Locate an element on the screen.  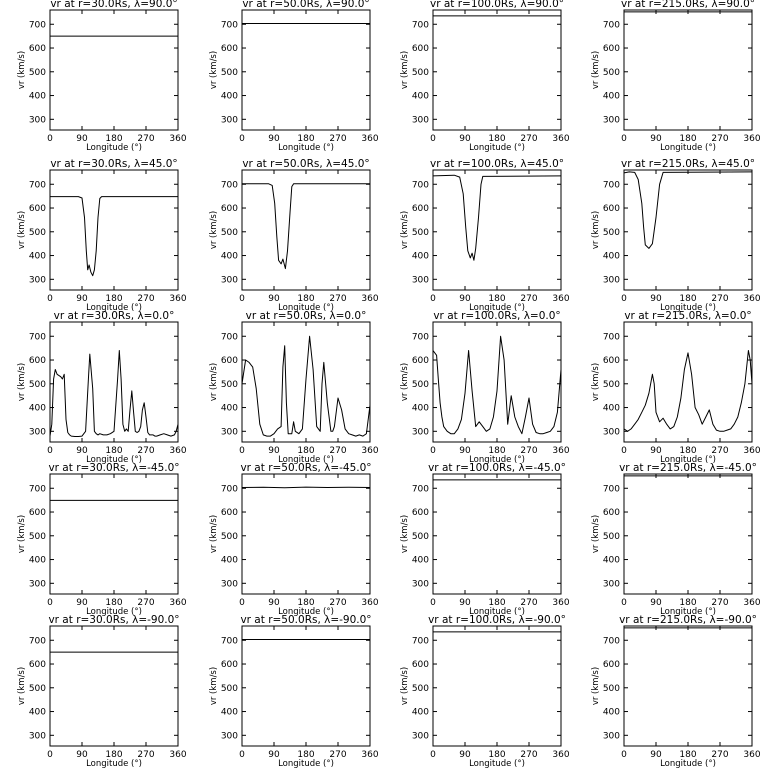
panel-title: vr at r=50.0Rs, λ=-45.0° is located at coordinates (305, 468).